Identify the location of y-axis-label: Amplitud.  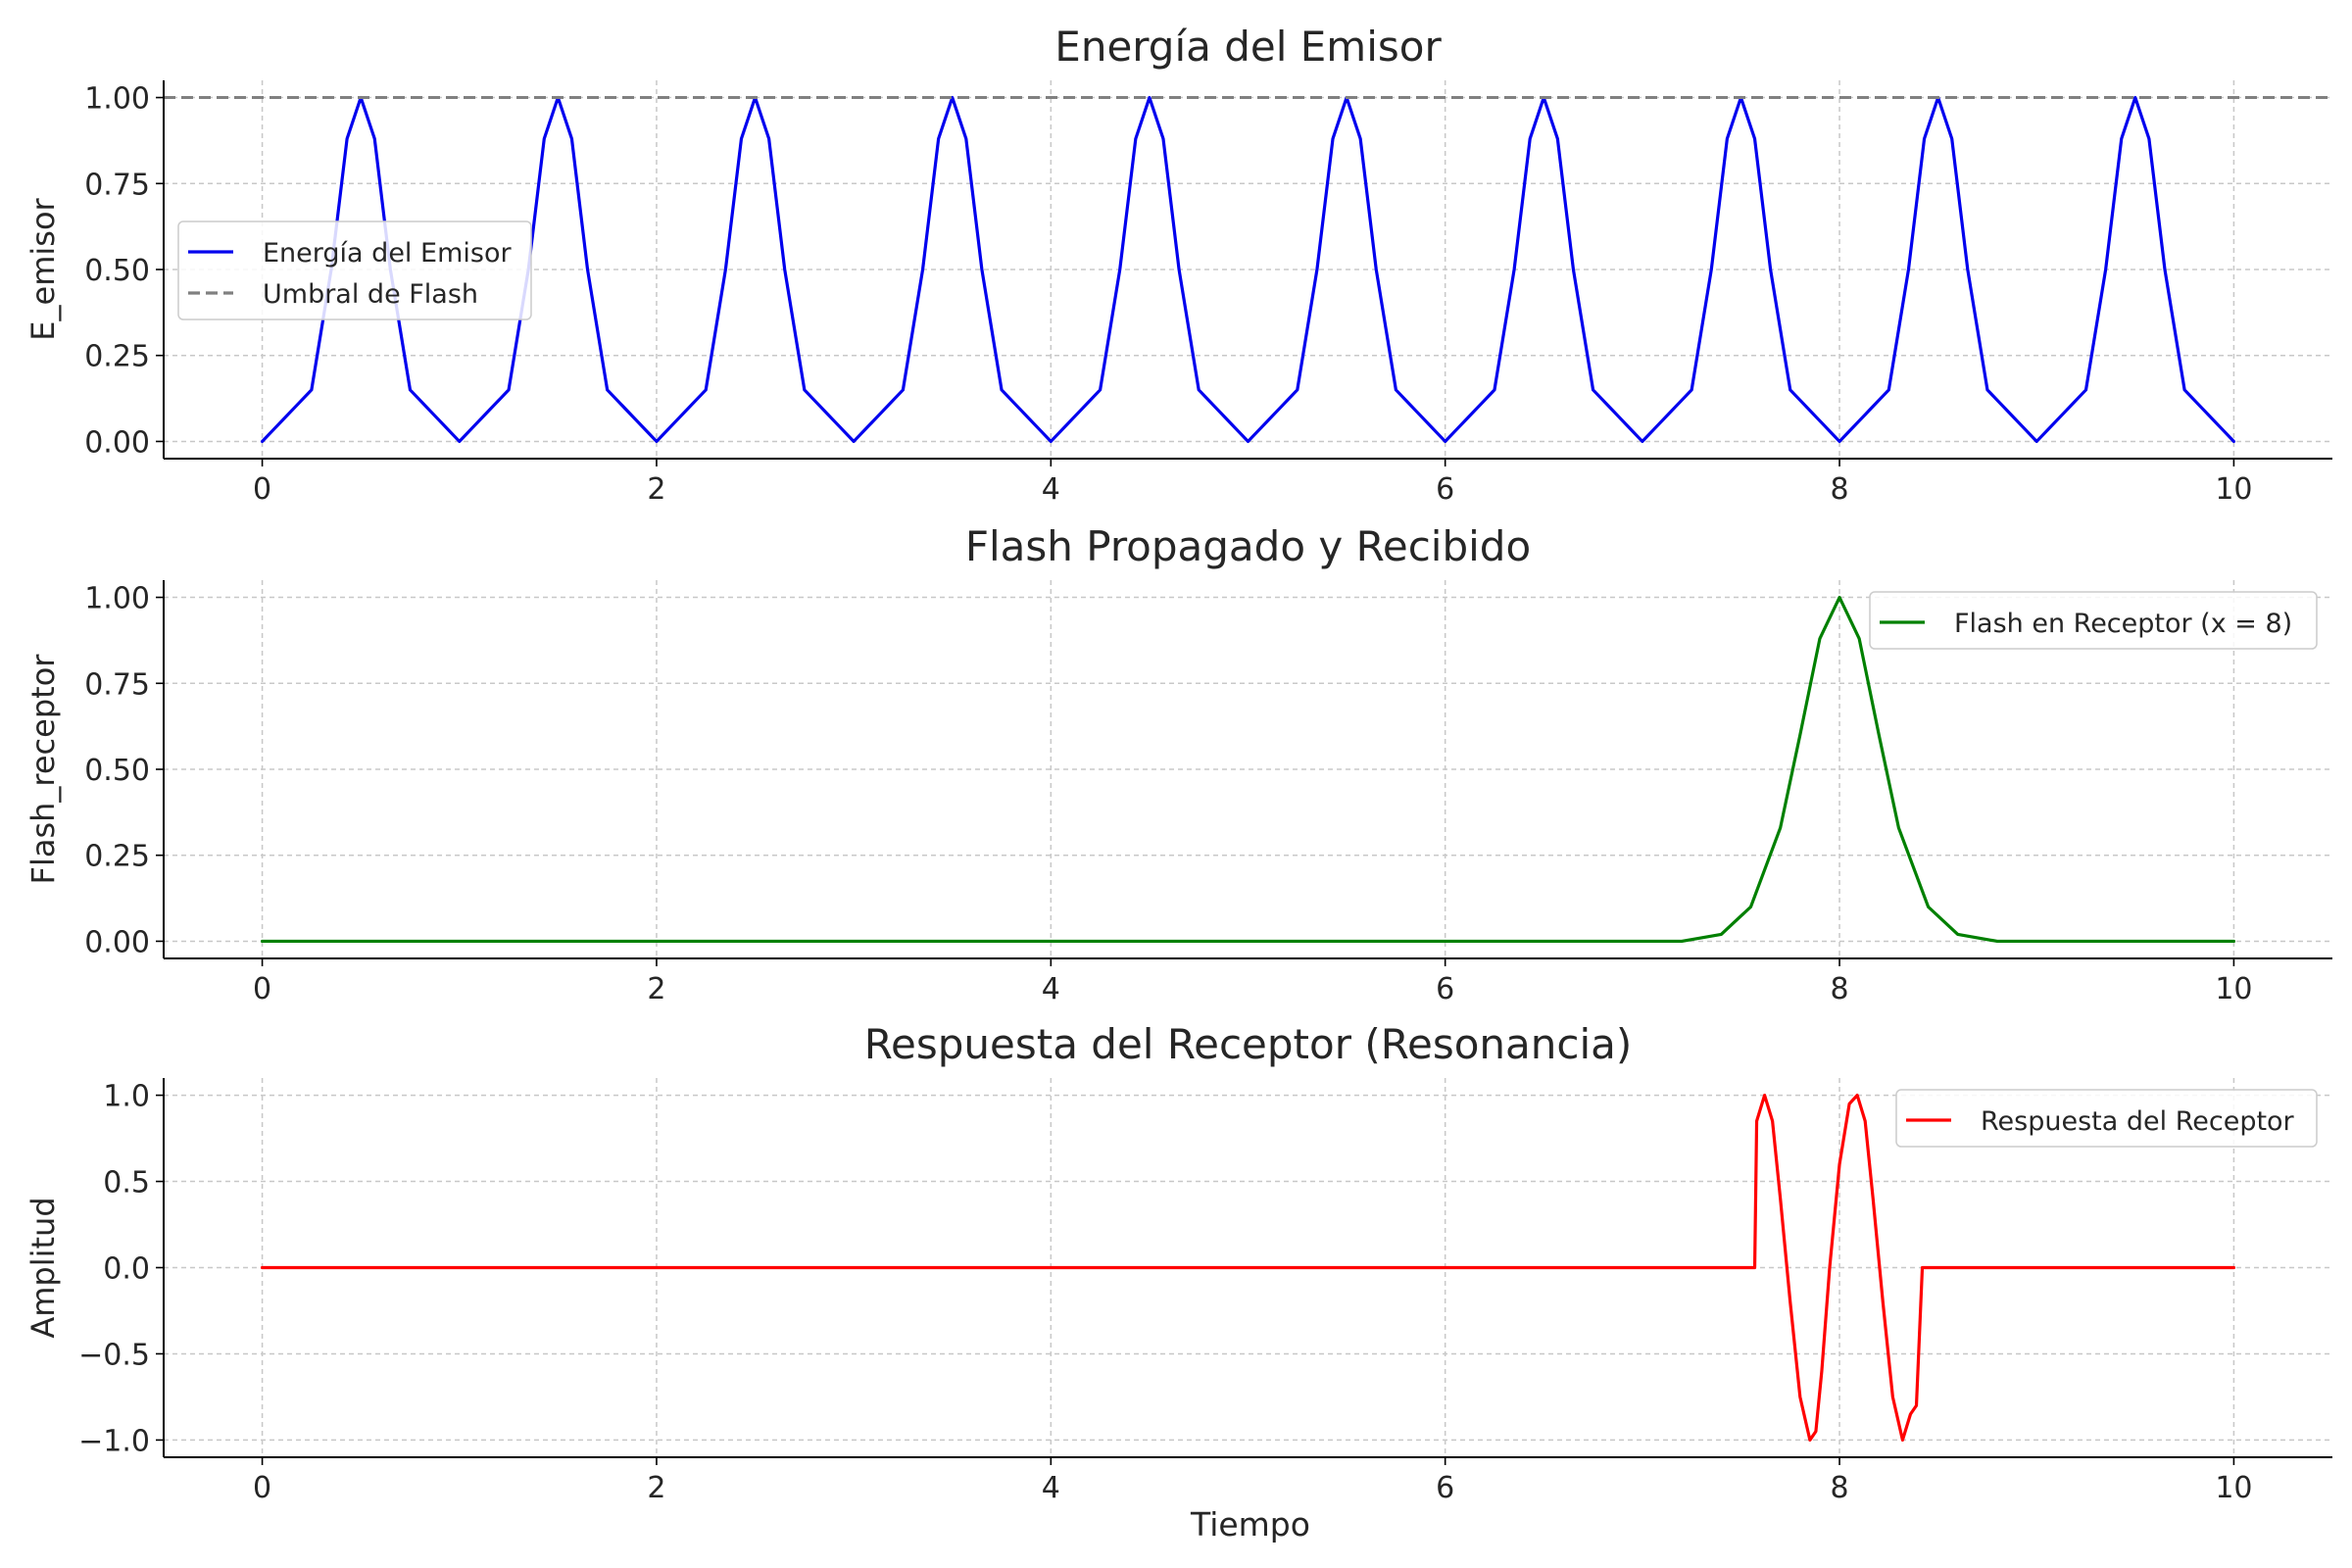
(43, 1267).